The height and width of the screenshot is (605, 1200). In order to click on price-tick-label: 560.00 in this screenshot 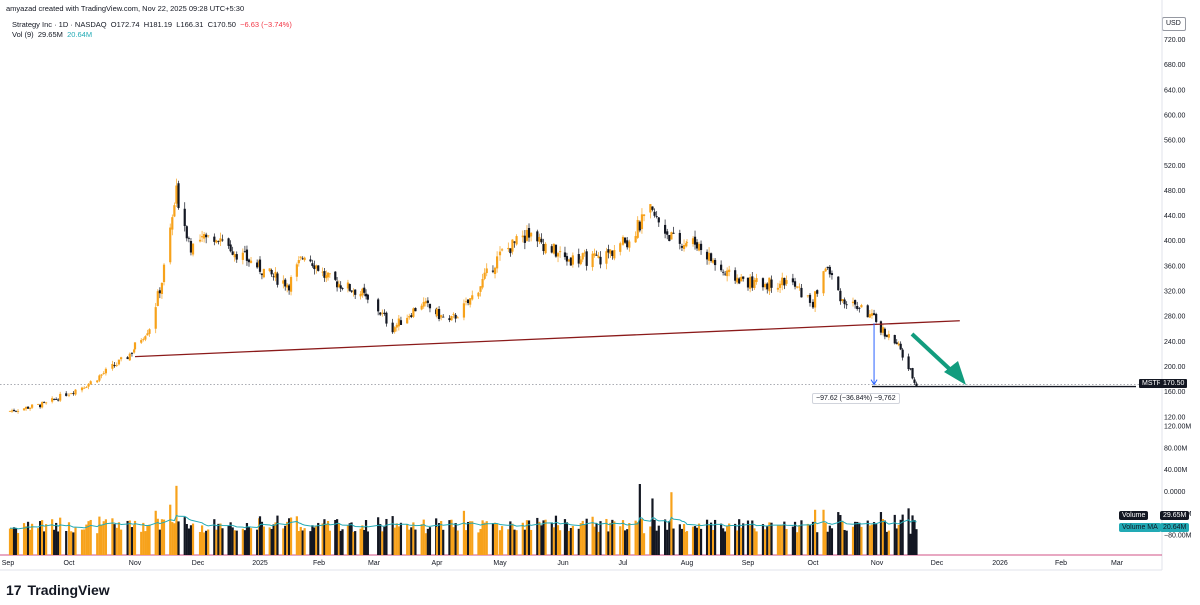, I will do `click(1175, 141)`.